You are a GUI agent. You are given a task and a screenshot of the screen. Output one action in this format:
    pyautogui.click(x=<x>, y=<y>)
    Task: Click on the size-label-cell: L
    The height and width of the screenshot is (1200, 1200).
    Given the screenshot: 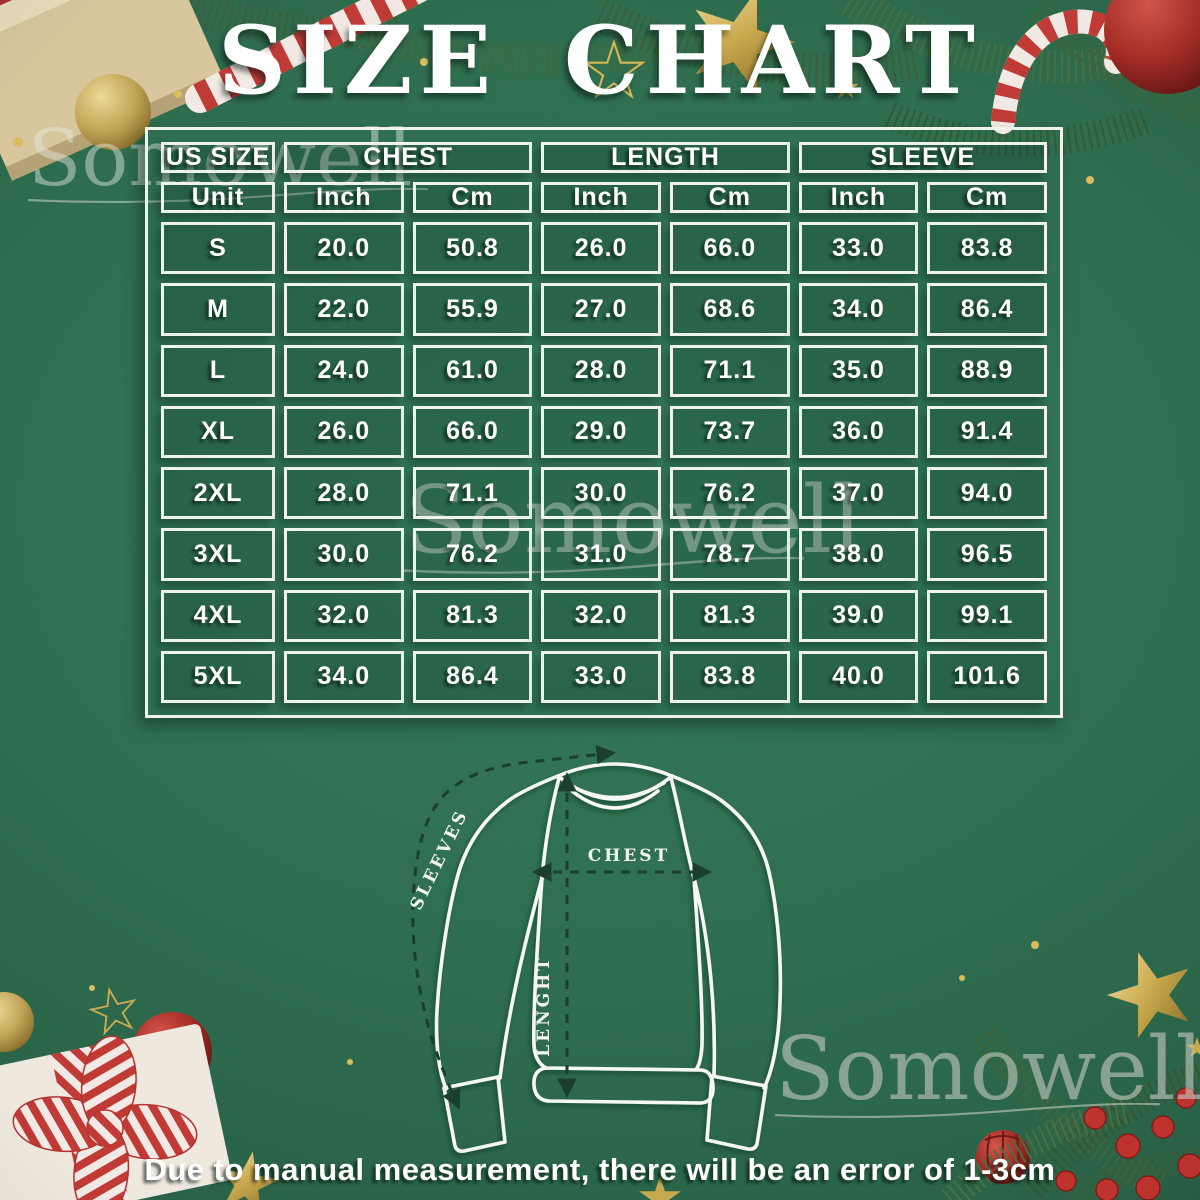 What is the action you would take?
    pyautogui.click(x=218, y=370)
    